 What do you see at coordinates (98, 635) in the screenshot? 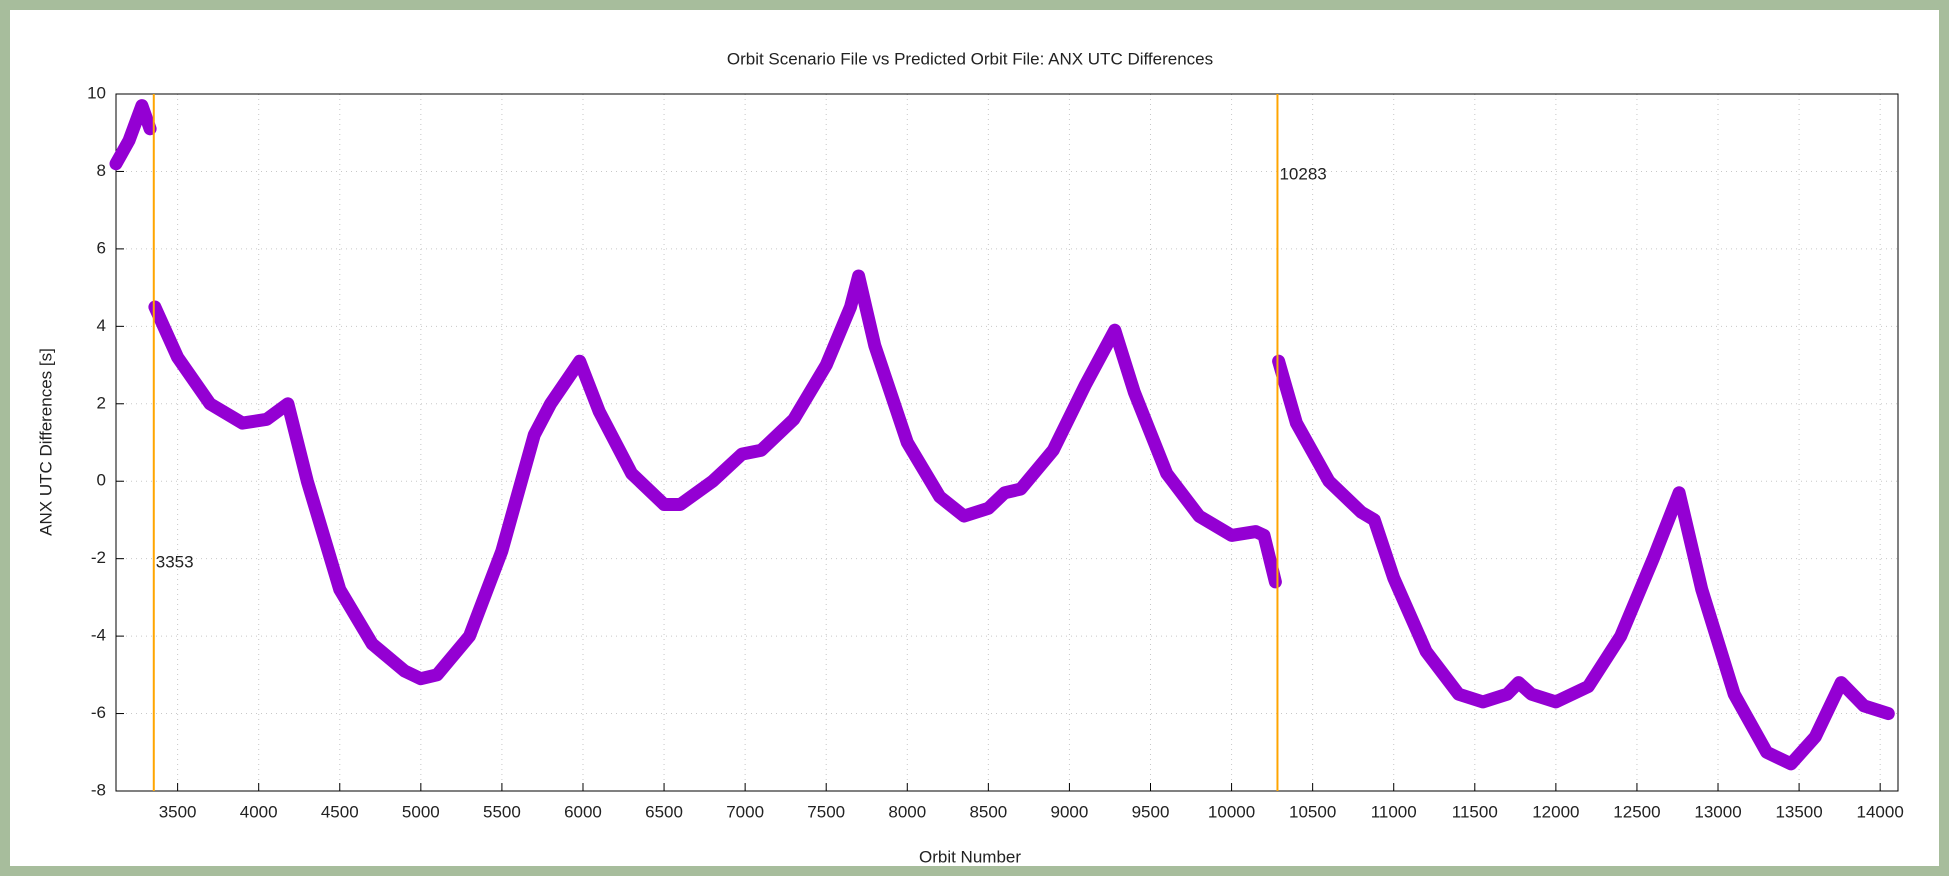
I see `y-tick-label: -4` at bounding box center [98, 635].